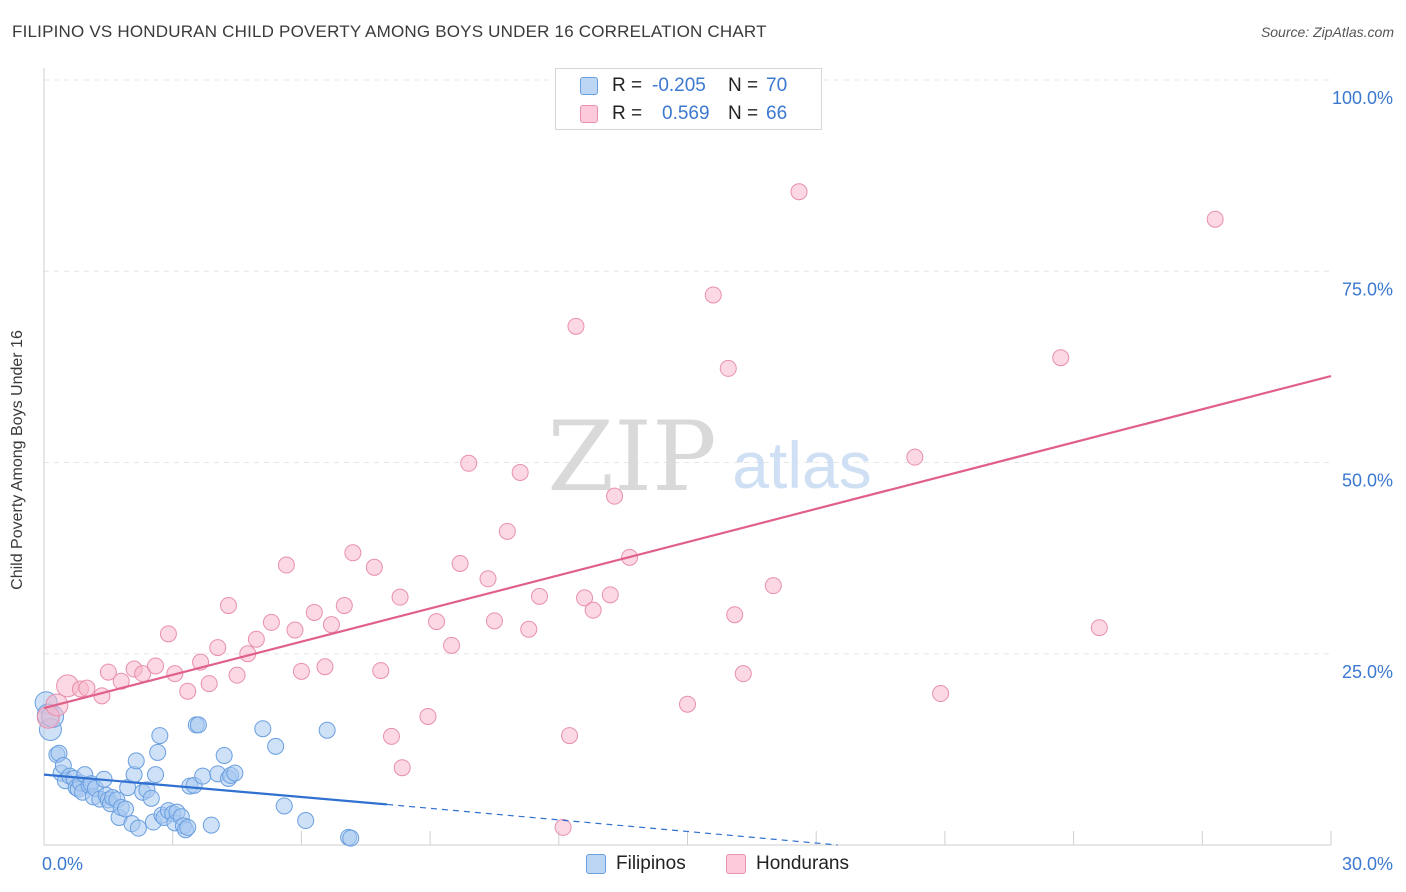 The image size is (1406, 892). Describe the element at coordinates (777, 85) in the screenshot. I see `legend-n-value: 70` at that location.